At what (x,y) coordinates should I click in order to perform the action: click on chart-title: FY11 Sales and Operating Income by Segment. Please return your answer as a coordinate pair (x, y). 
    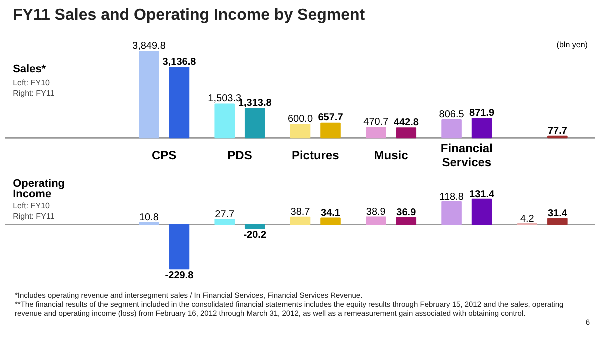
    Looking at the image, I should click on (189, 16).